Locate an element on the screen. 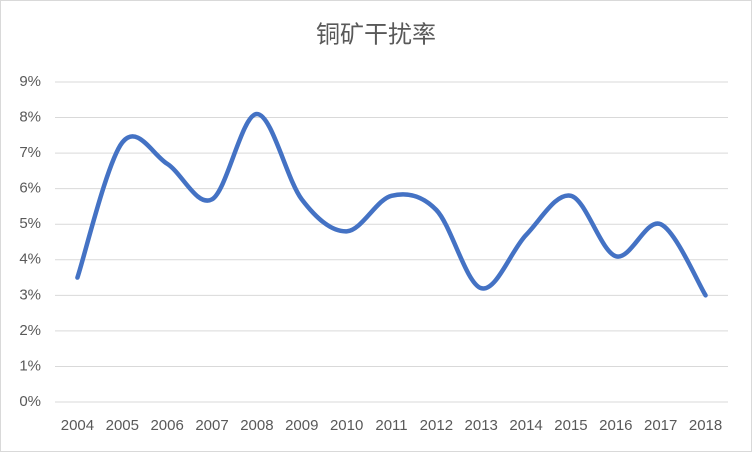 This screenshot has width=752, height=452. y-tick-label: 4% is located at coordinates (30, 259).